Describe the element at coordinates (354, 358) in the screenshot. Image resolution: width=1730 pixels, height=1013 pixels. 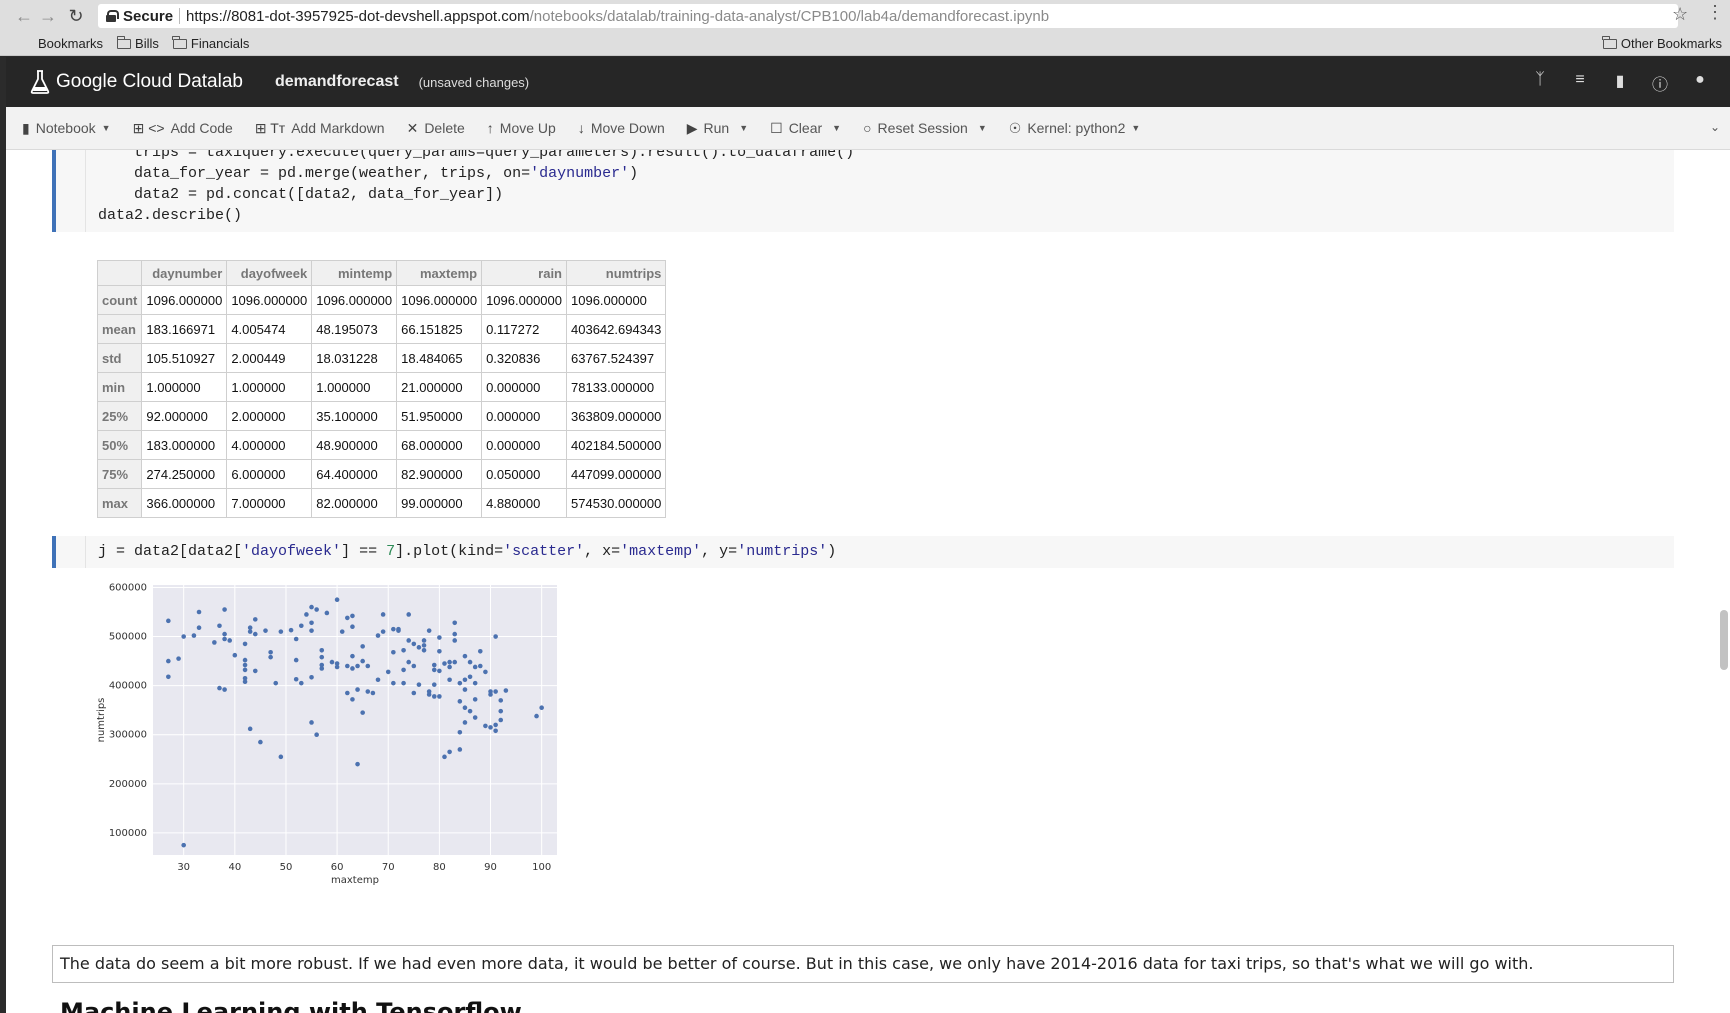
I see `table-cell: 18.031228` at that location.